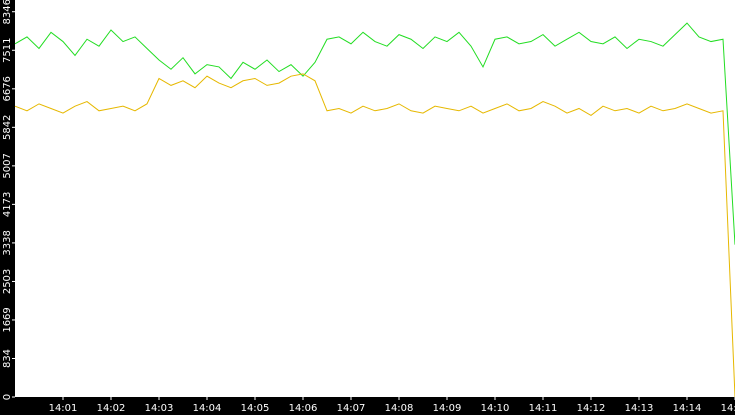 The height and width of the screenshot is (415, 735). Describe the element at coordinates (7, 88) in the screenshot. I see `y-tick-label: 6676` at that location.